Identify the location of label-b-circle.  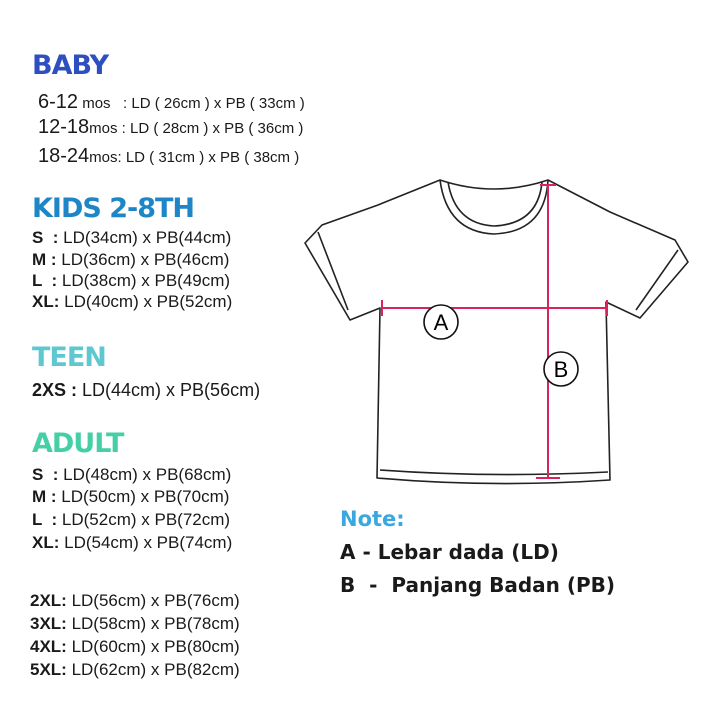
(561, 369).